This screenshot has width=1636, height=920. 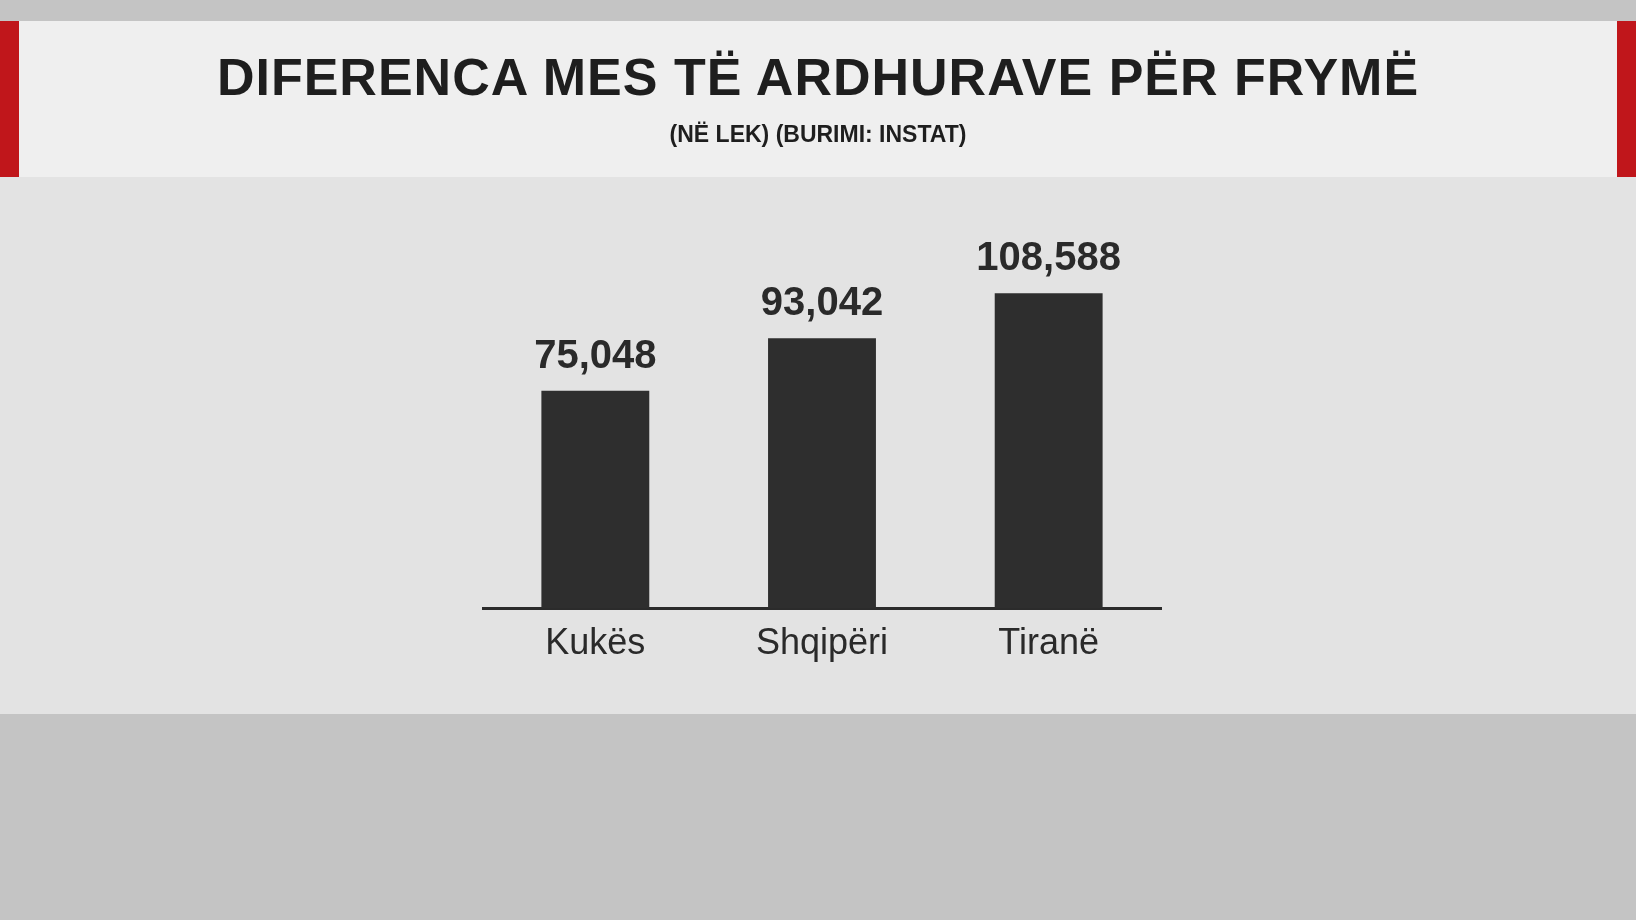 What do you see at coordinates (822, 301) in the screenshot?
I see `data-label: 93,042` at bounding box center [822, 301].